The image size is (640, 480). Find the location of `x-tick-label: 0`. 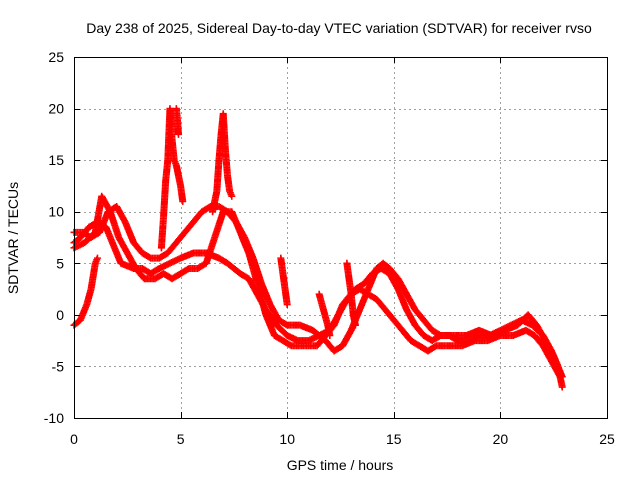

x-tick-label: 0 is located at coordinates (74, 439).